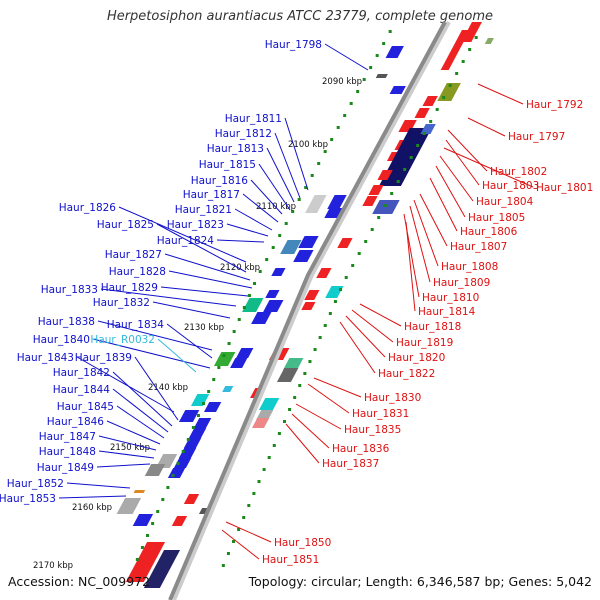  What do you see at coordinates (98, 485) in the screenshot?
I see `gene-label-haur-1852-leader` at bounding box center [98, 485].